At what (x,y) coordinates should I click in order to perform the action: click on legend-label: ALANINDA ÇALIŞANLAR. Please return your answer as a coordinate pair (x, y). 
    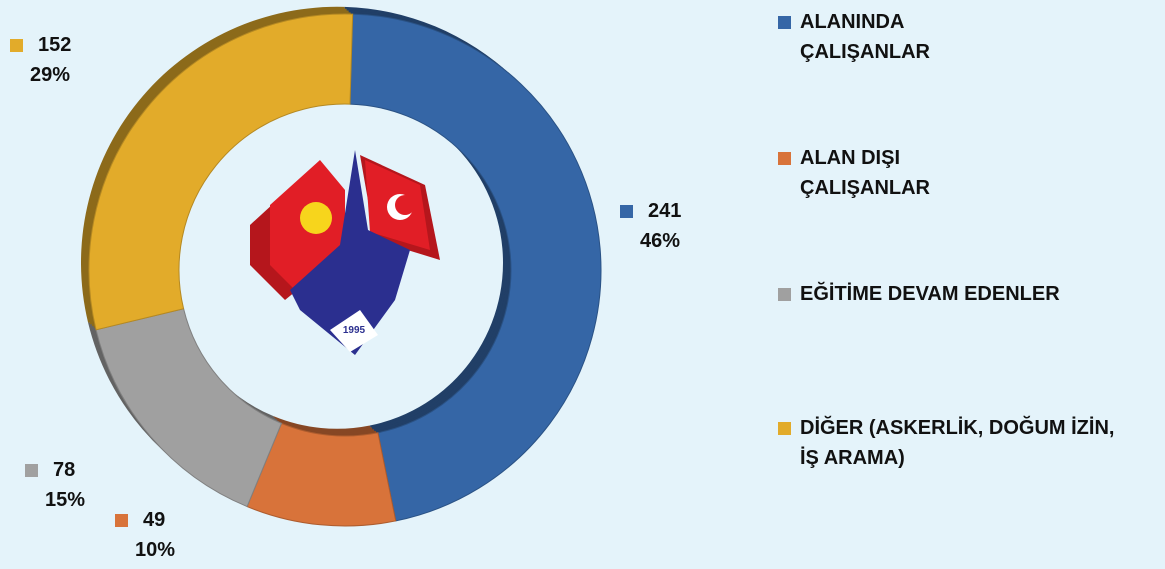
    Looking at the image, I should click on (865, 37).